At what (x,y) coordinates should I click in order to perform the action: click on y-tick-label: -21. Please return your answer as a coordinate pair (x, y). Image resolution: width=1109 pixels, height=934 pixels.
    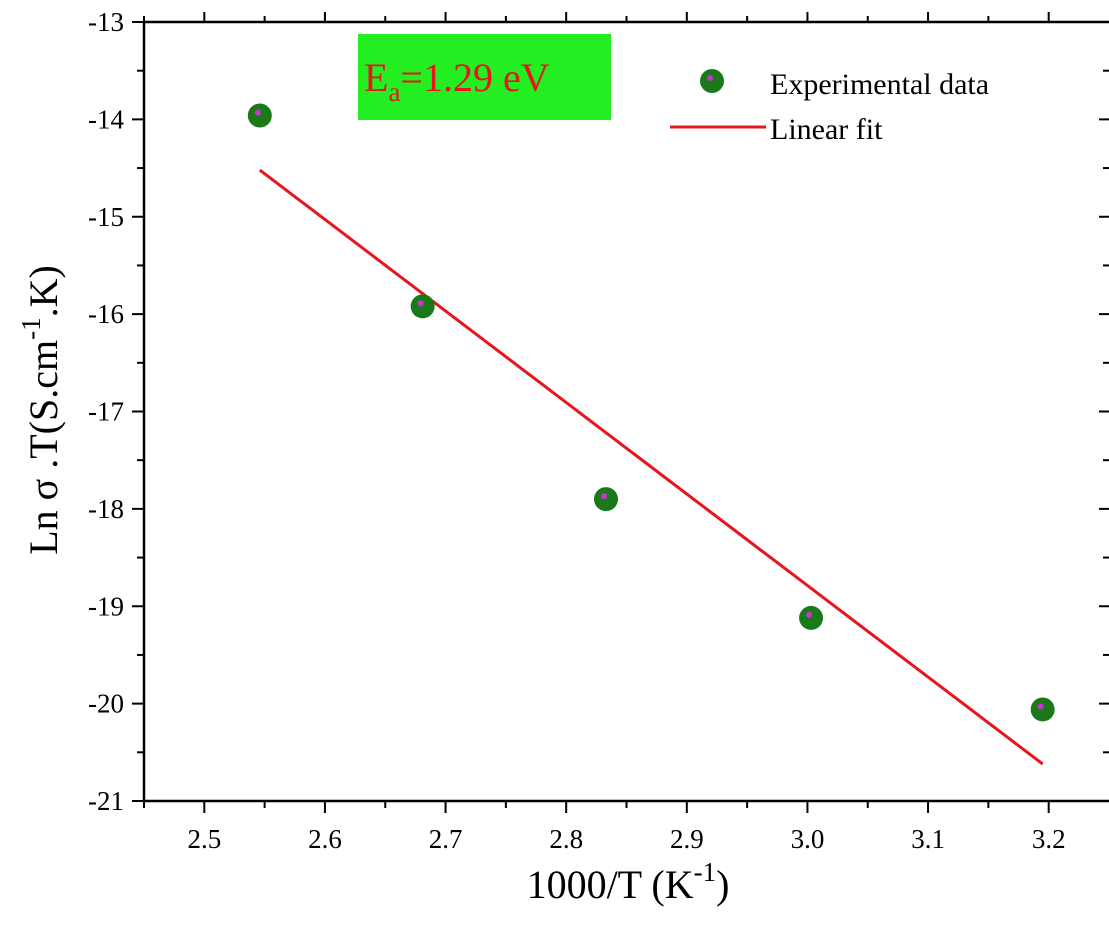
    Looking at the image, I should click on (106, 801).